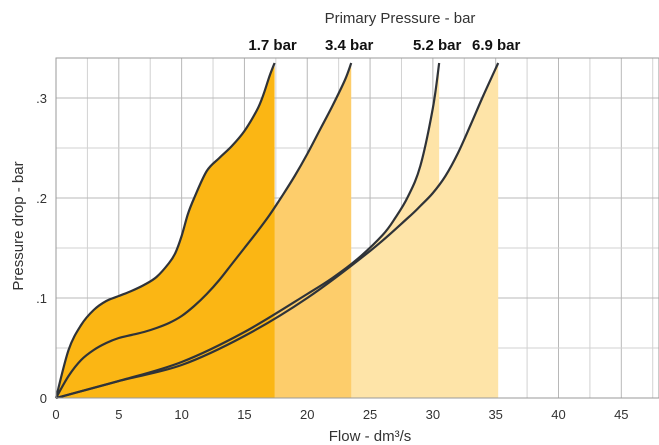 The height and width of the screenshot is (445, 659). Describe the element at coordinates (43, 398) in the screenshot. I see `y-tick-label: 0` at that location.